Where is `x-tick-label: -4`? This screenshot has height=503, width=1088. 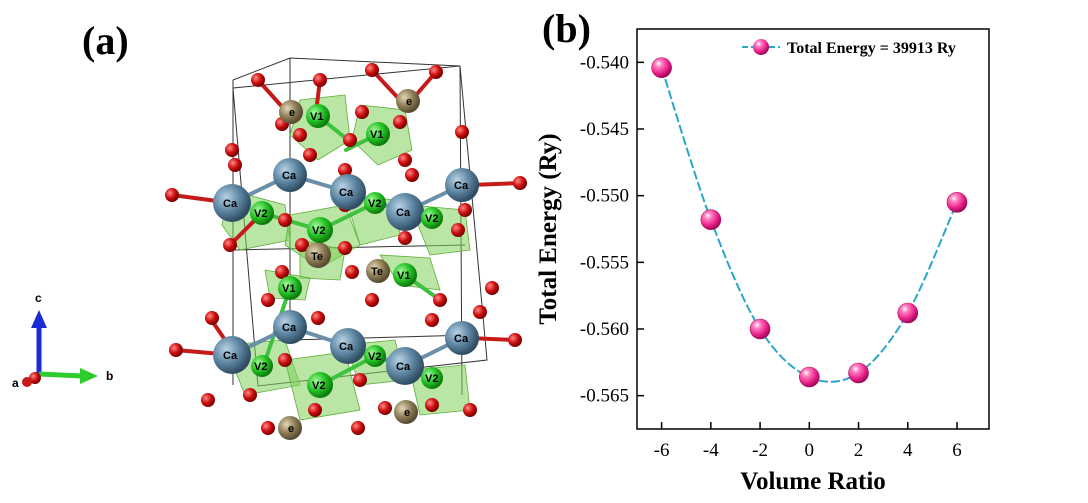 x-tick-label: -4 is located at coordinates (711, 450).